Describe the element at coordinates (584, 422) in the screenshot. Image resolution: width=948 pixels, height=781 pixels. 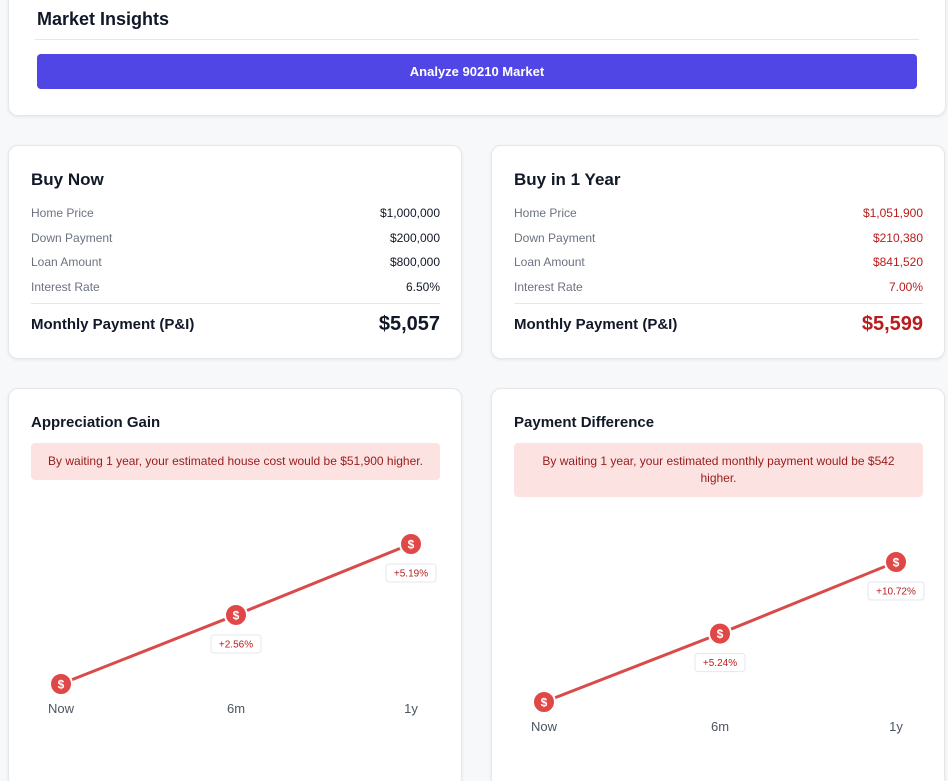
I see `payment-difference-title: Payment Difference` at that location.